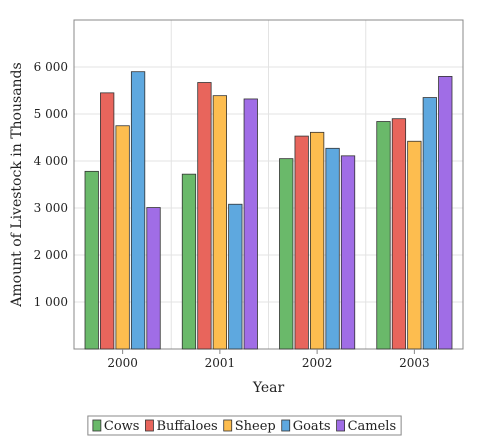 The height and width of the screenshot is (446, 489). Describe the element at coordinates (414, 363) in the screenshot. I see `x-tick-label: 2003` at that location.